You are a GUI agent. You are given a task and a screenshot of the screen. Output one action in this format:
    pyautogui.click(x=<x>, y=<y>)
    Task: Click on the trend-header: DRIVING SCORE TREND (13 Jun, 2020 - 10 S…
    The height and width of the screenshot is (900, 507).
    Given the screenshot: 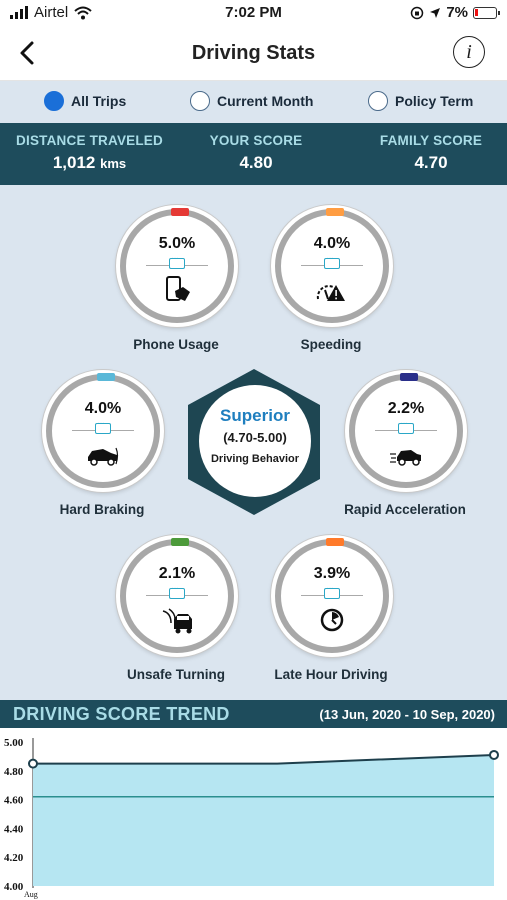 What is the action you would take?
    pyautogui.click(x=253, y=714)
    